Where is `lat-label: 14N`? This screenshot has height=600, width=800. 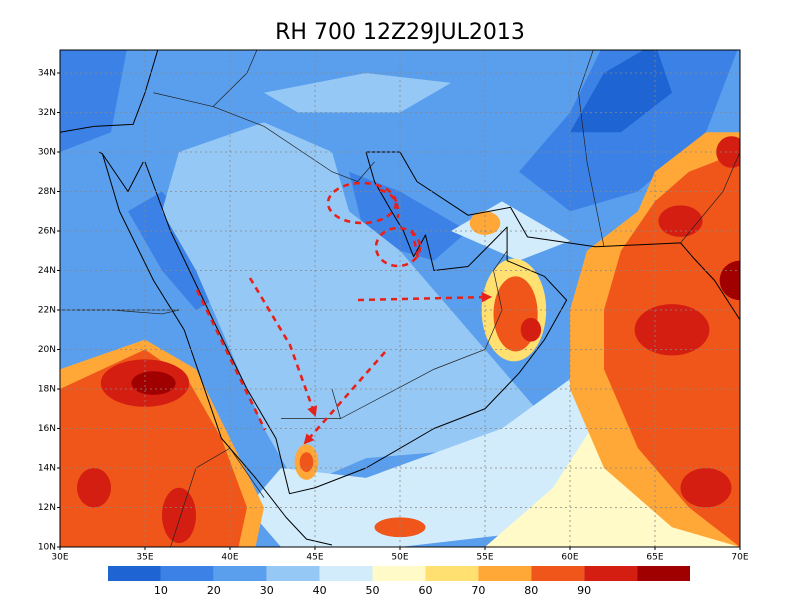
lat-label: 14N is located at coordinates (47, 469).